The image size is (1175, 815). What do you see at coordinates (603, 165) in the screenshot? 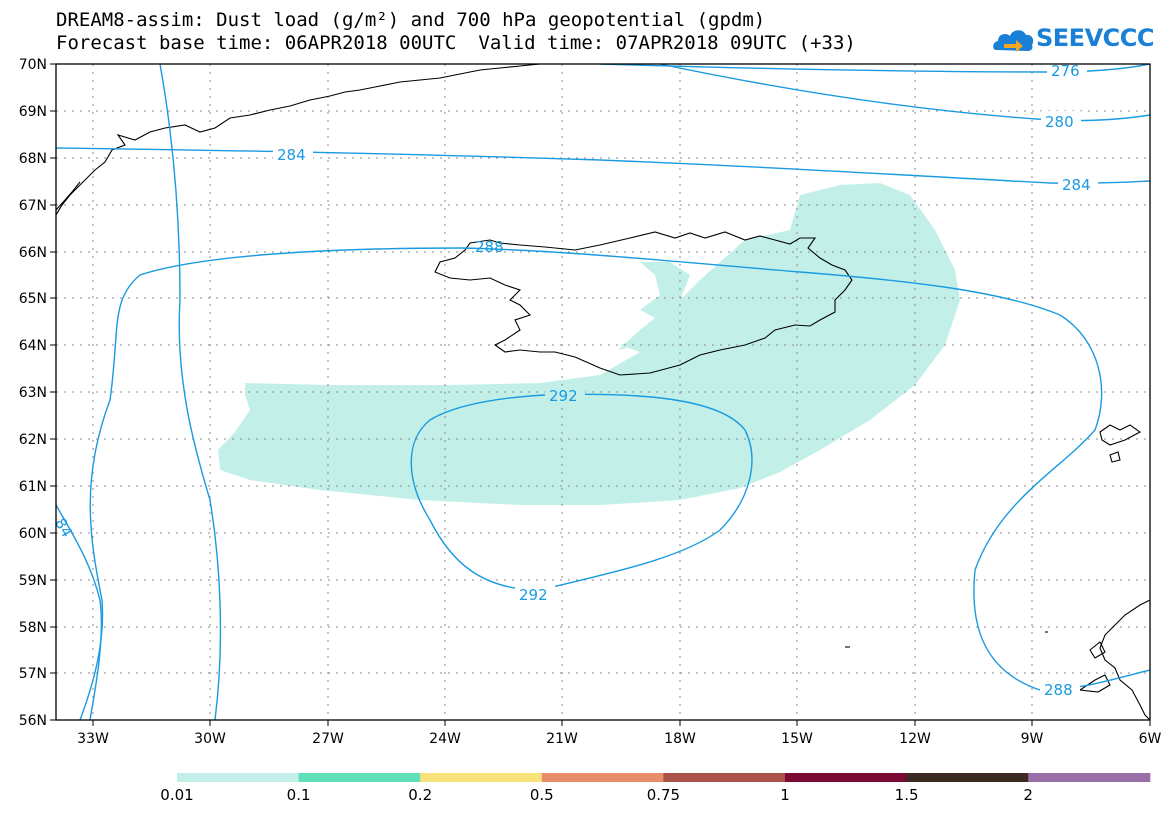
I see `contour-284-north` at bounding box center [603, 165].